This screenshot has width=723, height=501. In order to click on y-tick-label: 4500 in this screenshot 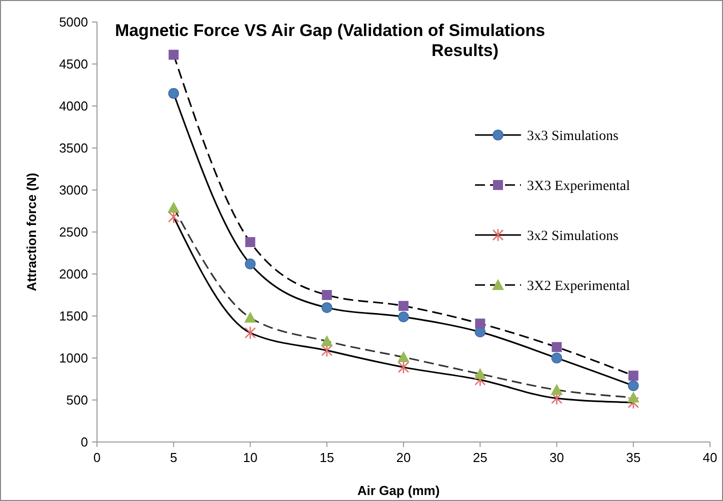, I will do `click(73, 64)`.